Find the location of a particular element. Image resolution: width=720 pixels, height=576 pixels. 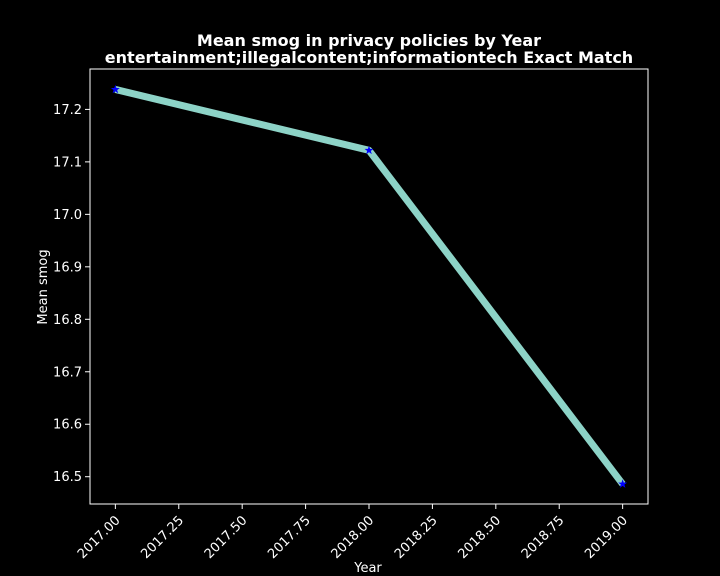

y-axis-label: Mean smog is located at coordinates (43, 286).